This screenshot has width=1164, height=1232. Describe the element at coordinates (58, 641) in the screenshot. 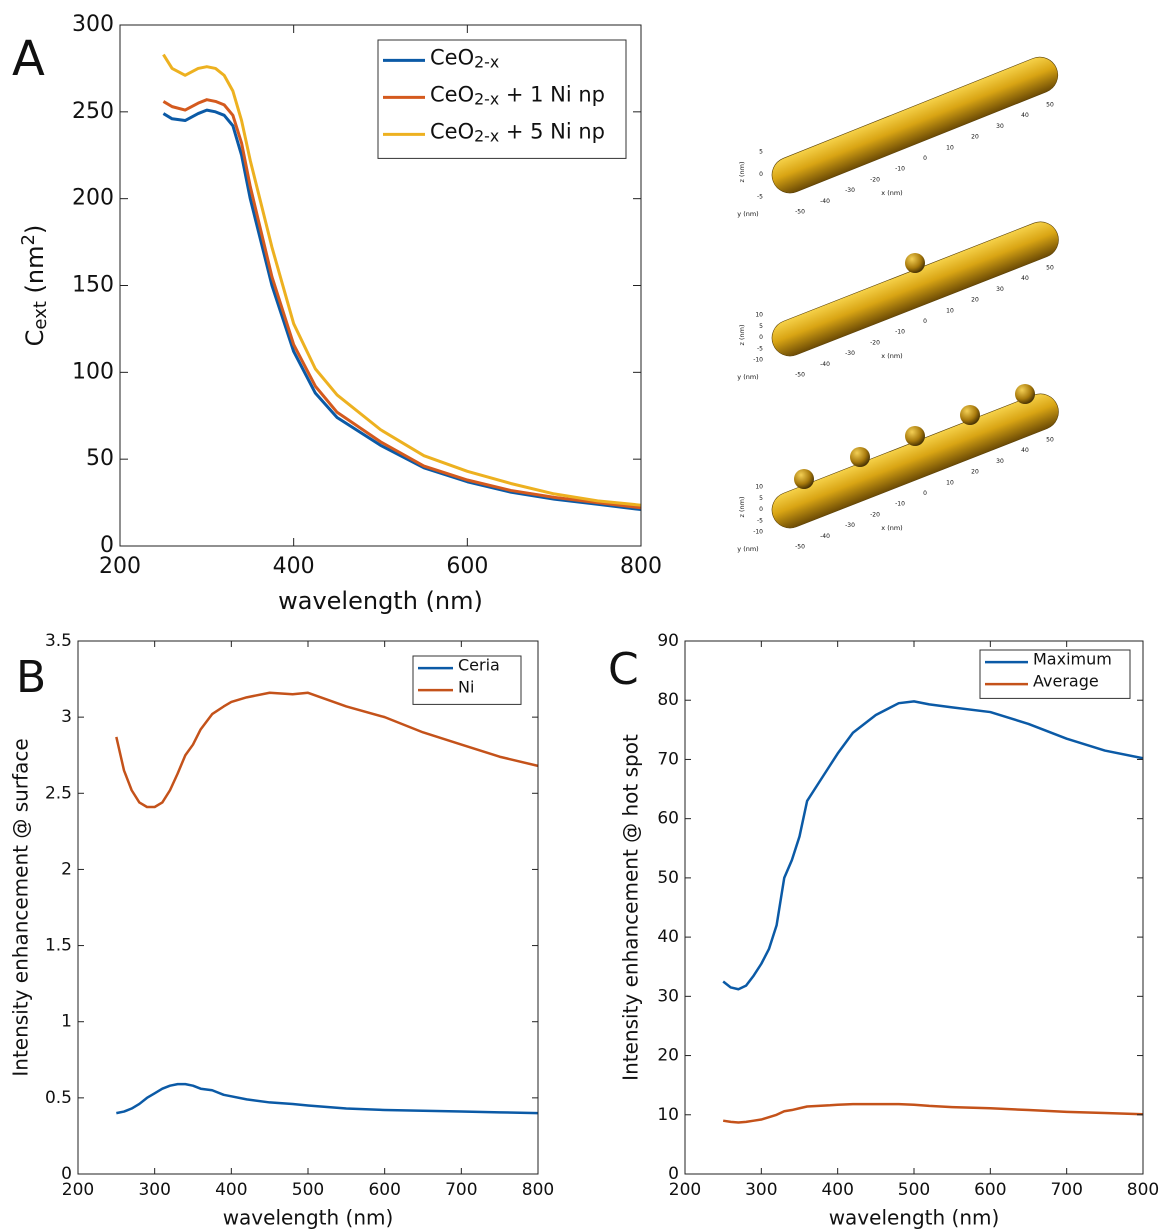

I see `y-tick-label: 3.5` at that location.